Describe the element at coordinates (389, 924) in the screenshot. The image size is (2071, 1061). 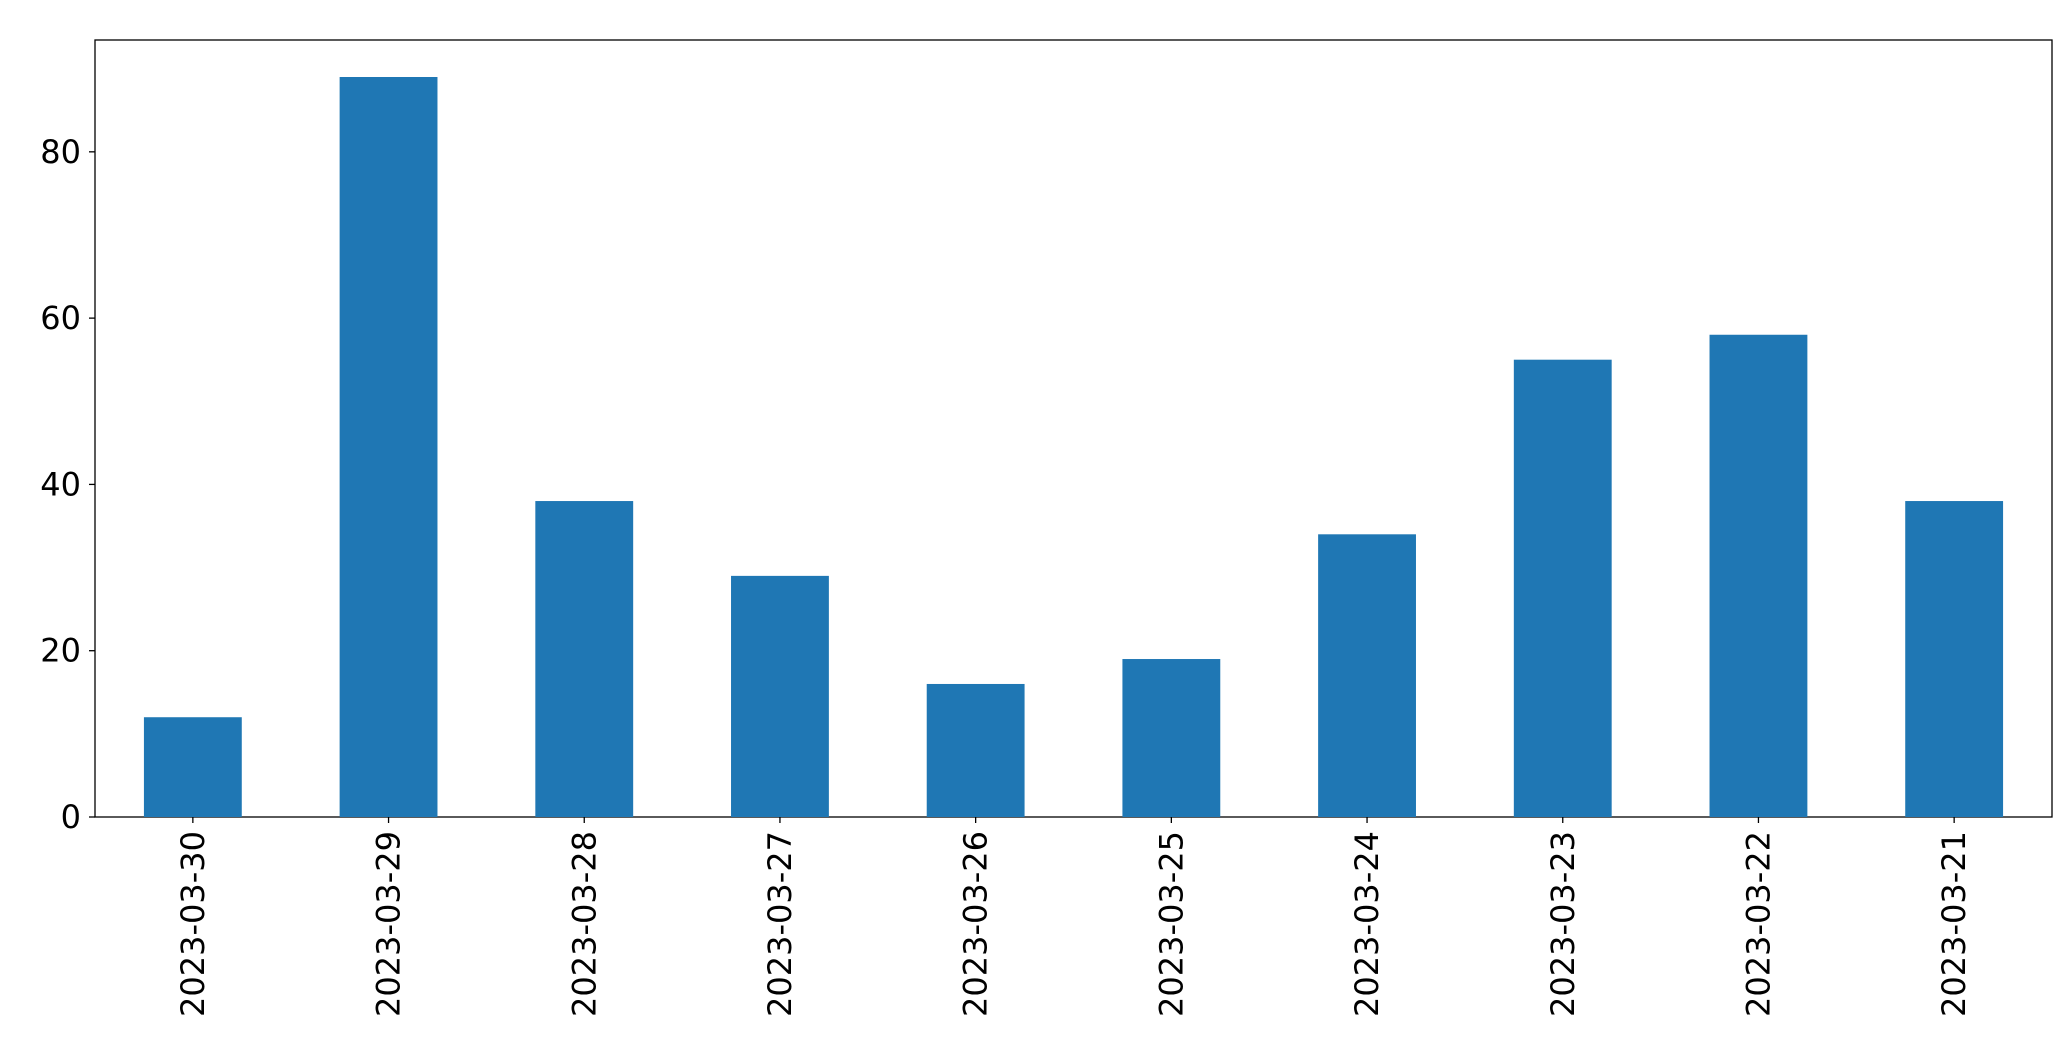
I see `x-tick-label: 2023-03-29` at that location.